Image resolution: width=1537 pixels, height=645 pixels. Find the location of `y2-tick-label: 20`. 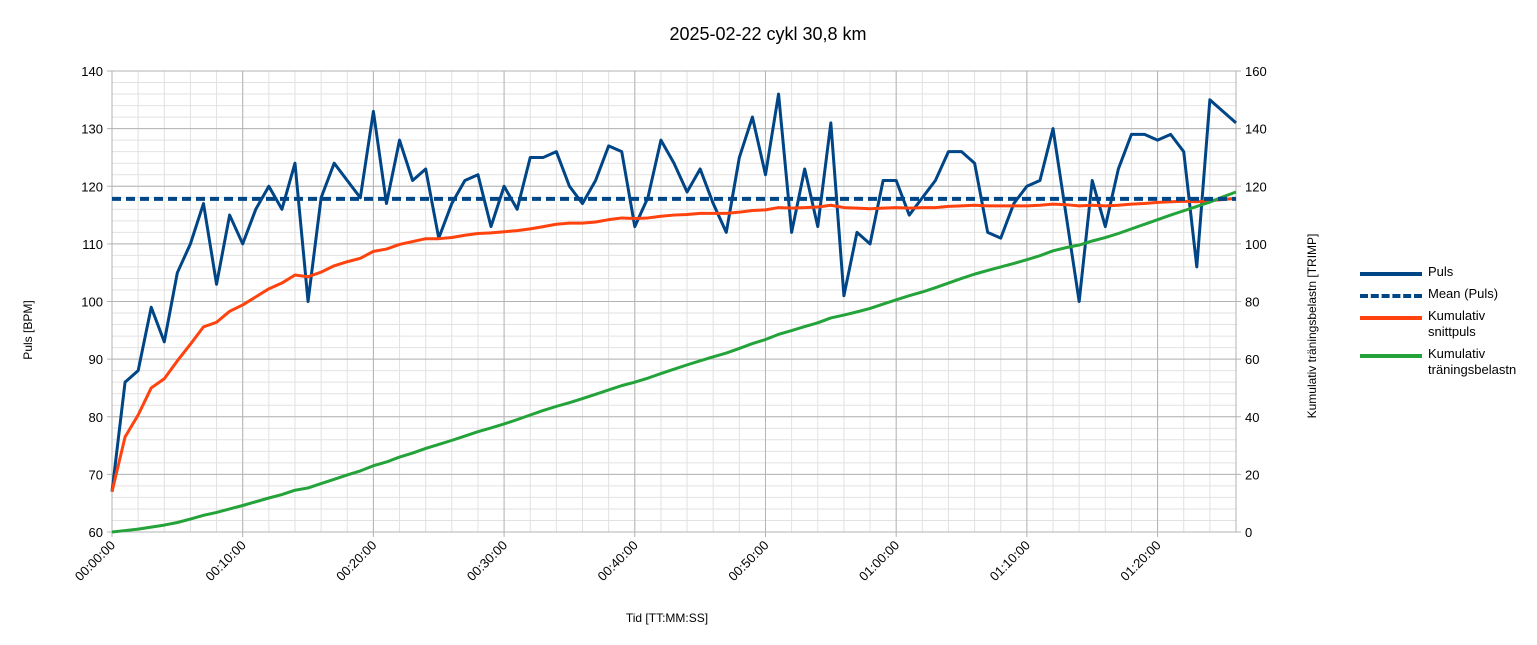

y2-tick-label: 20 is located at coordinates (1252, 474).